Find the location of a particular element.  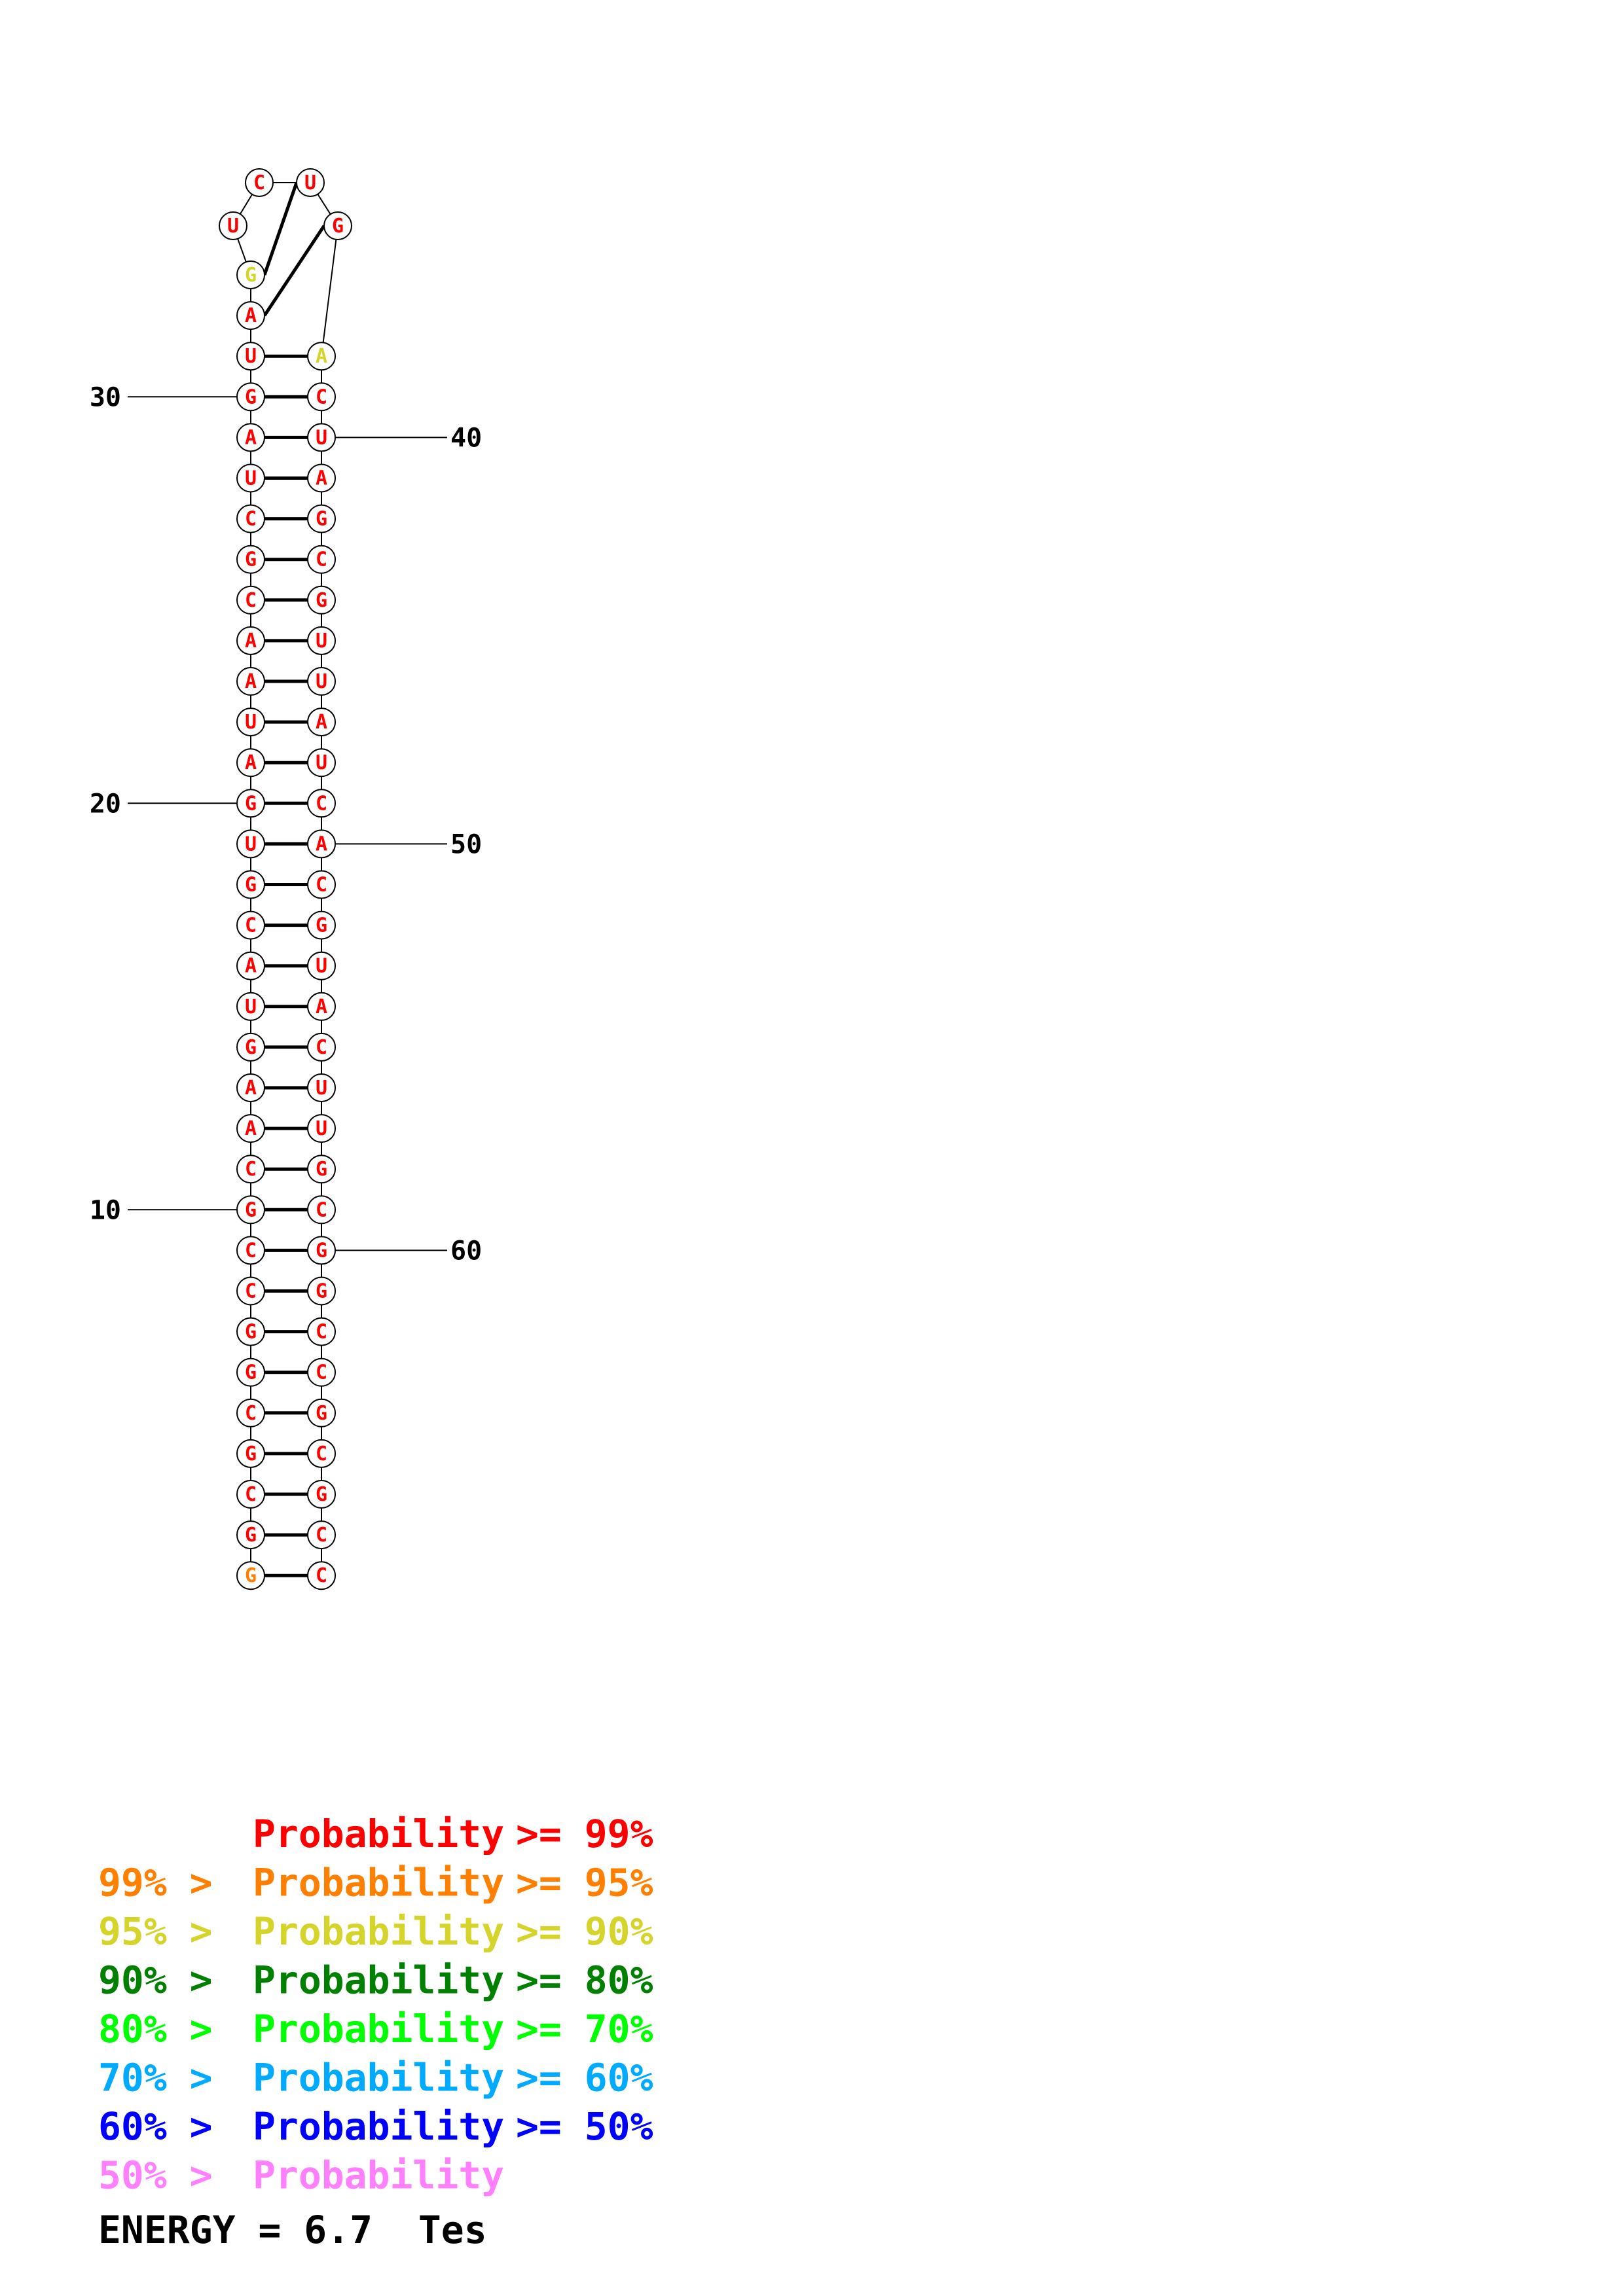

nucleotide-37: G is located at coordinates (337, 225).